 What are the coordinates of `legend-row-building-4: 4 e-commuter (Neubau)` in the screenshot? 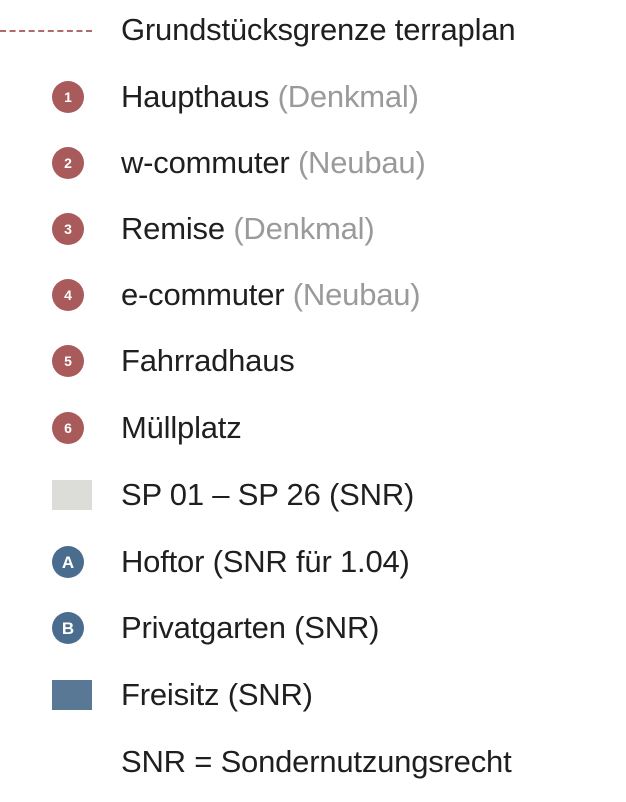 It's located at (313, 295).